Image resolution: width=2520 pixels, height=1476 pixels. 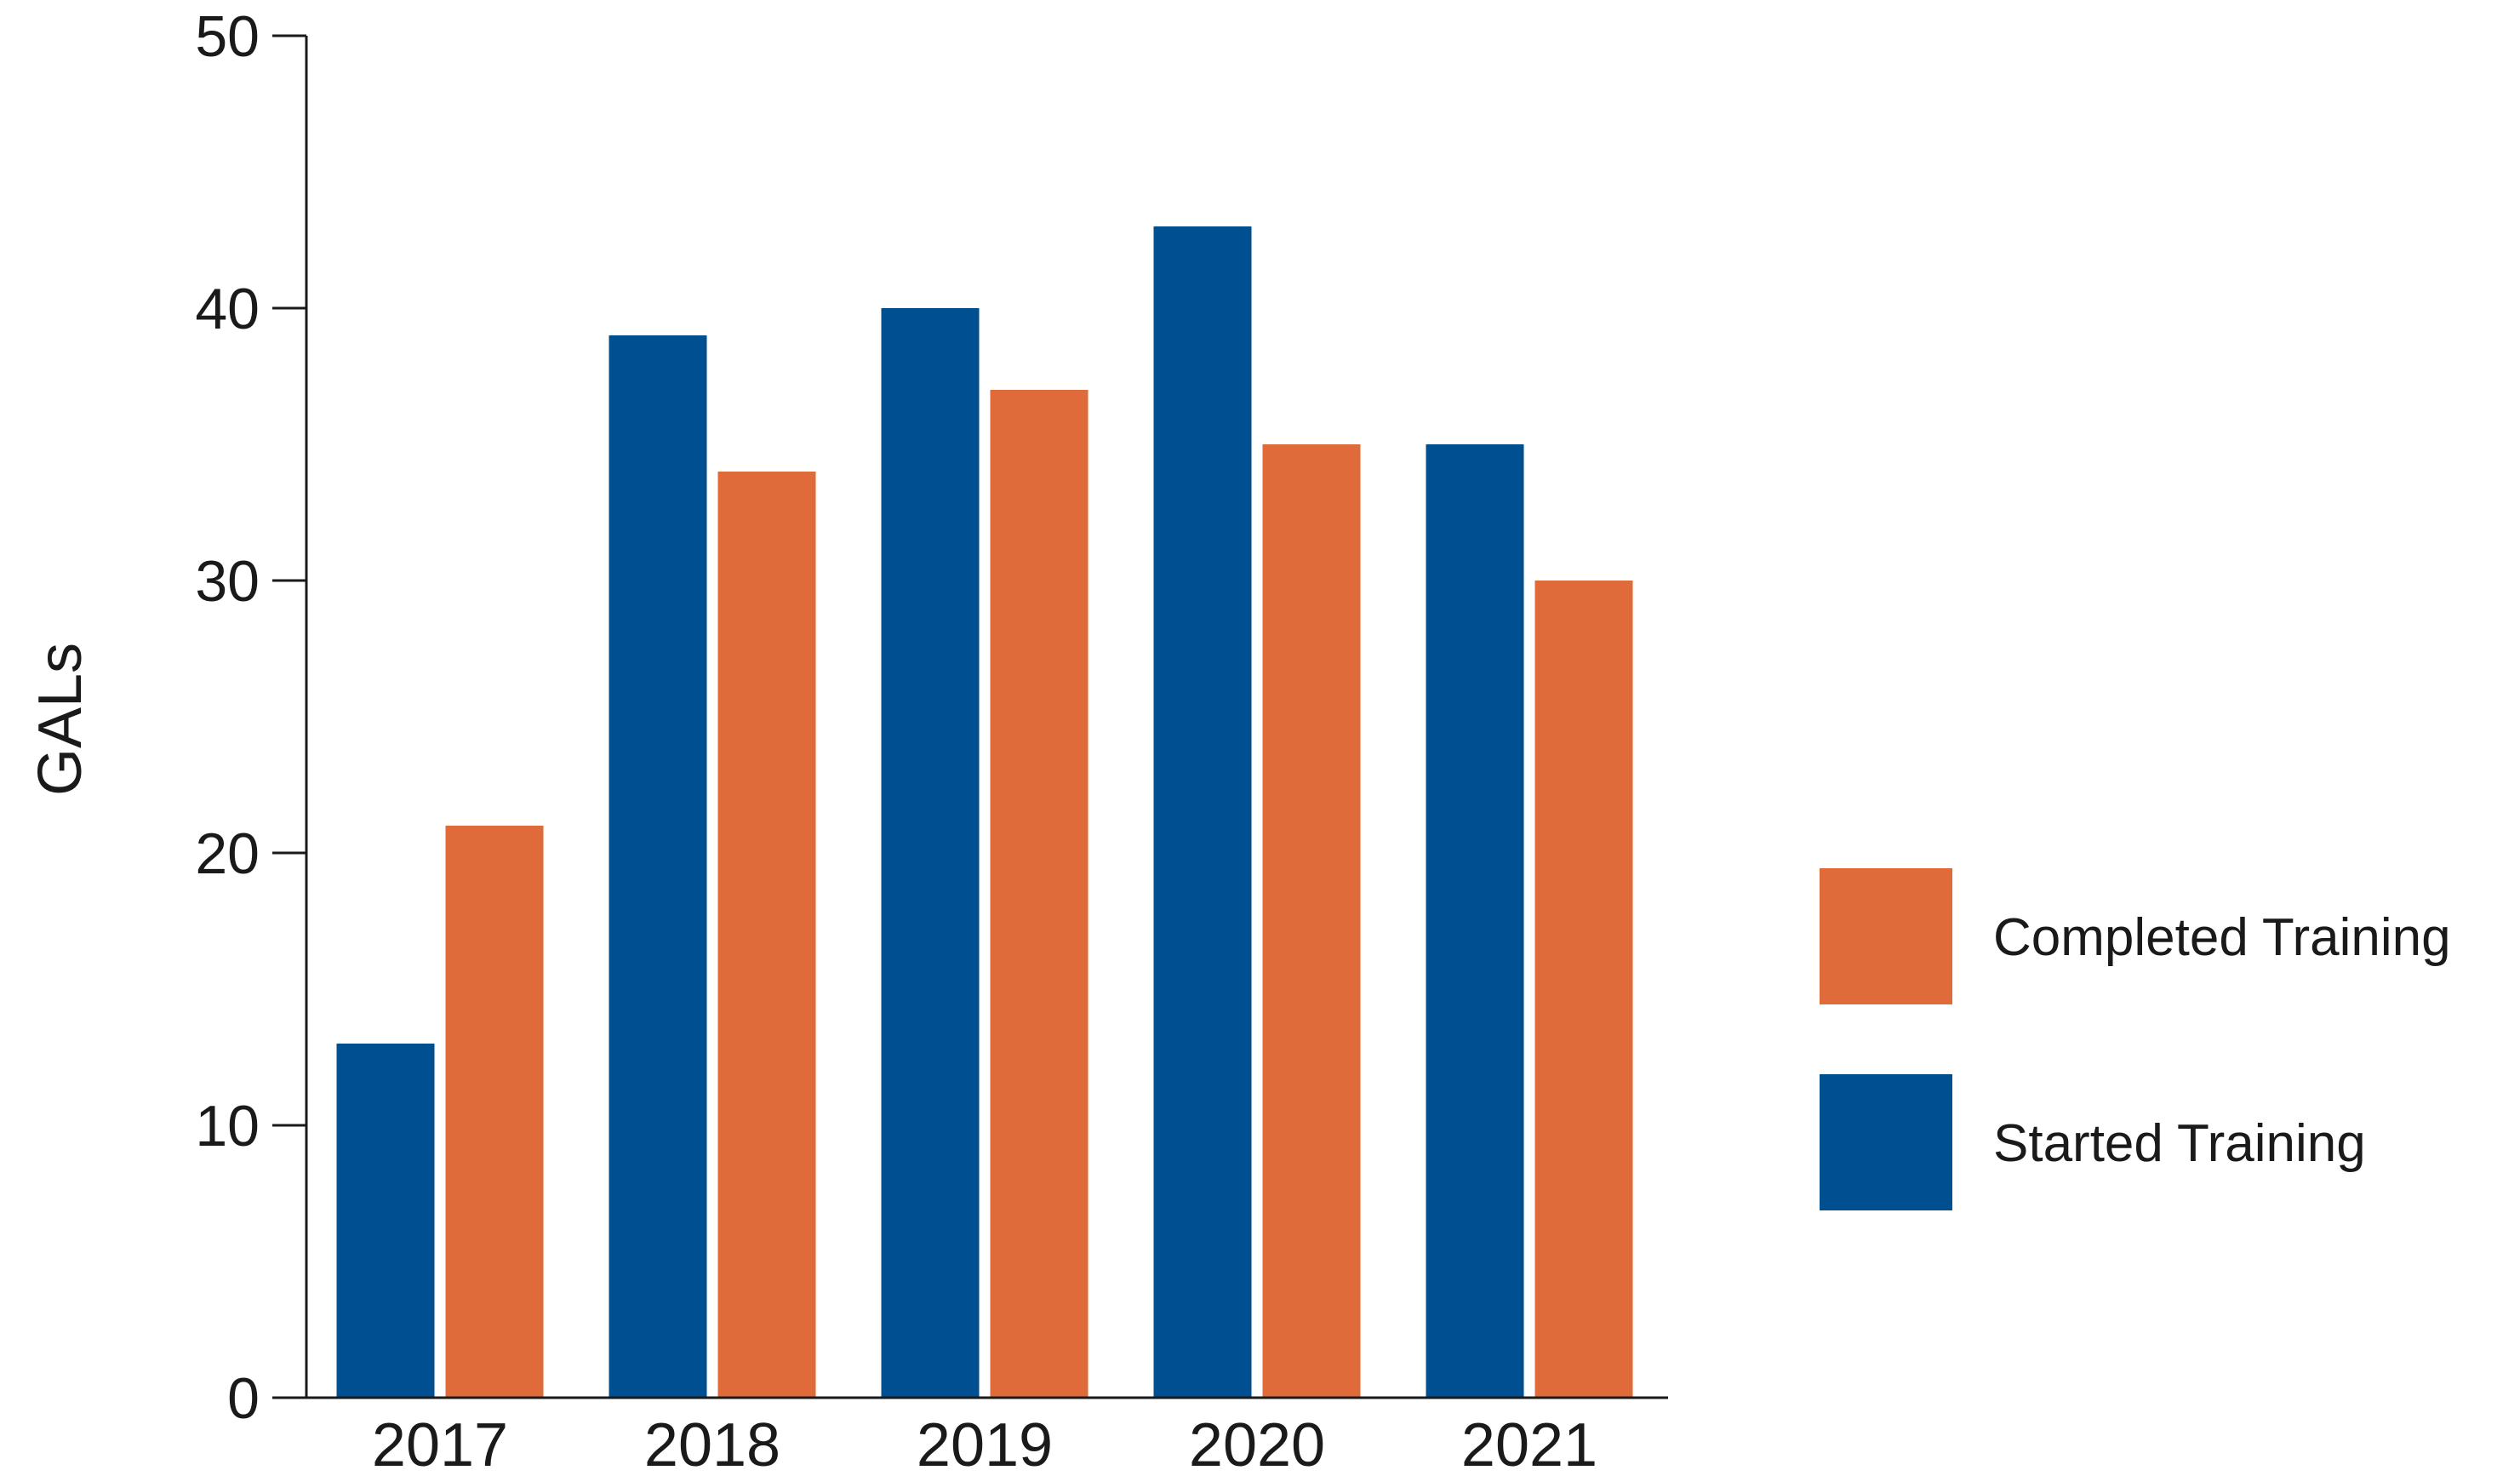 What do you see at coordinates (227, 854) in the screenshot?
I see `y-tick-label-20: 20` at bounding box center [227, 854].